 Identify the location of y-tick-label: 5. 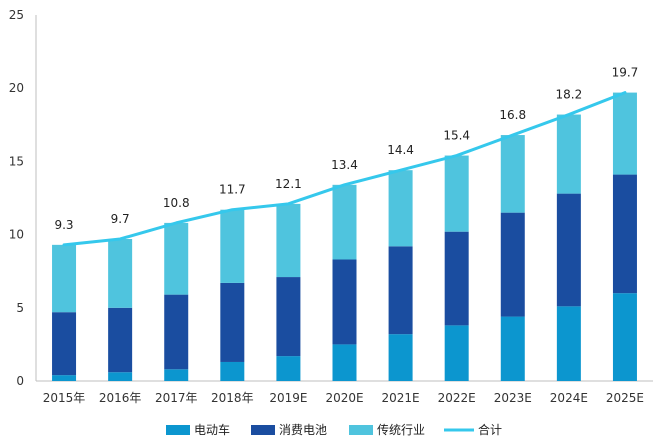
(20, 308).